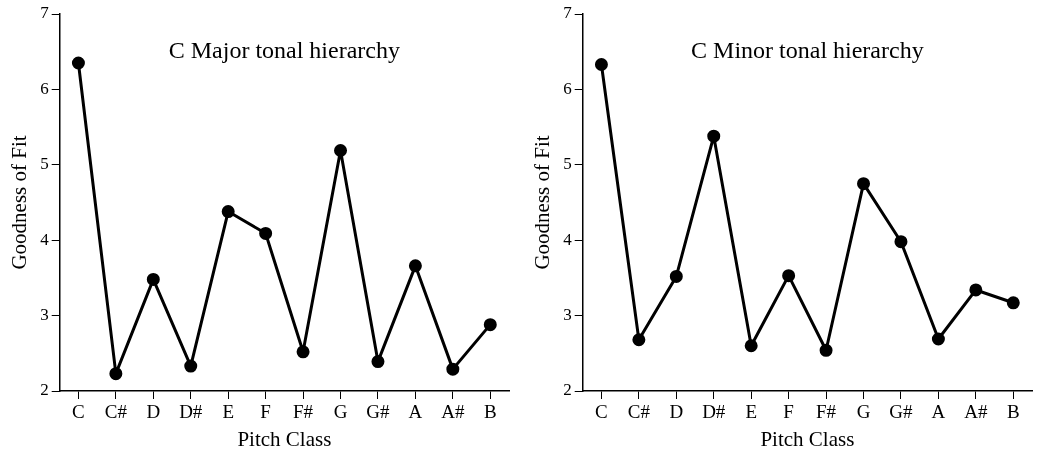 The image size is (1046, 459). Describe the element at coordinates (284, 50) in the screenshot. I see `text: C Major tonal hierarchy` at that location.